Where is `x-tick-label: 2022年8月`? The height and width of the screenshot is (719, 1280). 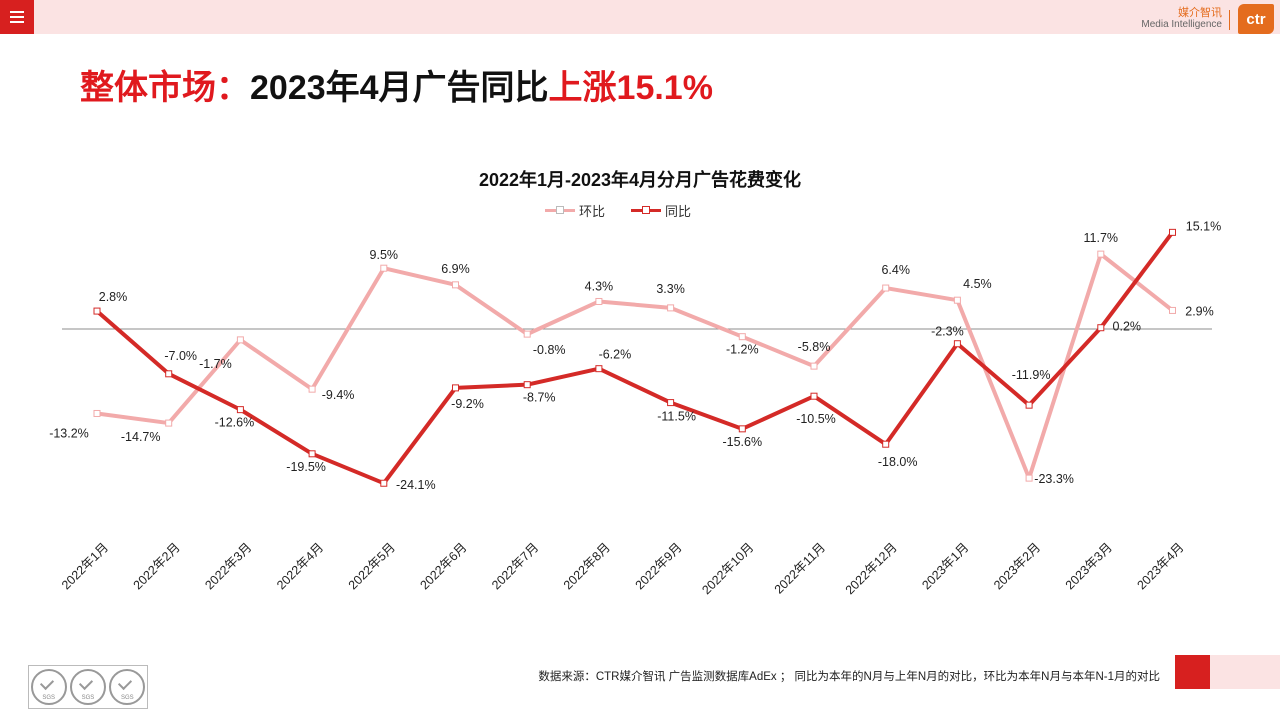 x-tick-label: 2022年8月 is located at coordinates (587, 566).